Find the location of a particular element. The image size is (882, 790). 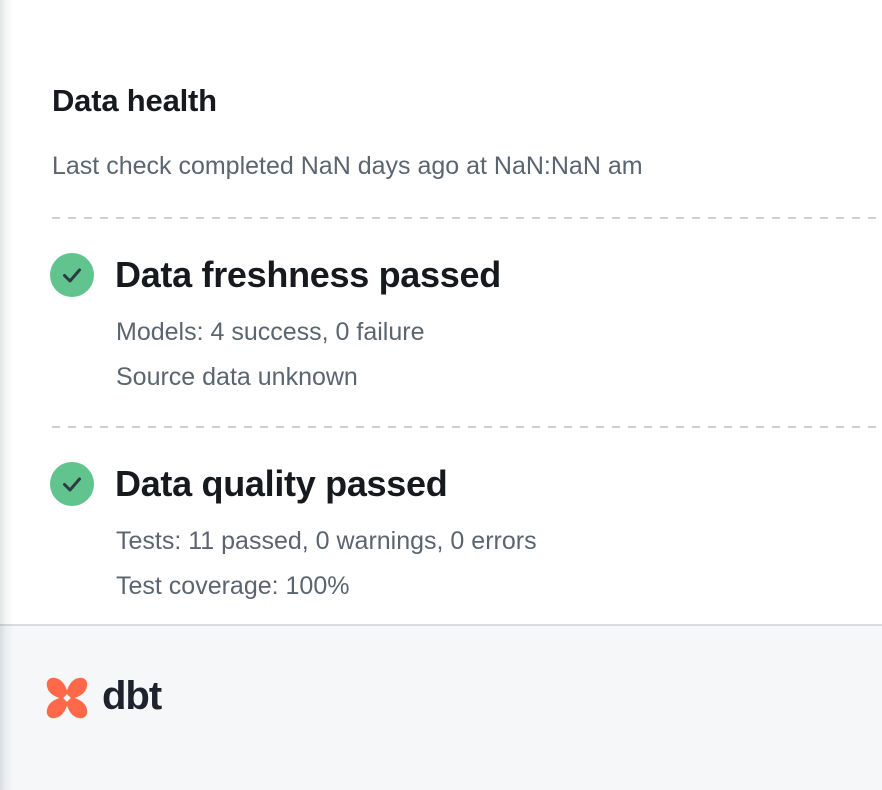

quality-test-coverage: Test coverage: 100% is located at coordinates (233, 586).